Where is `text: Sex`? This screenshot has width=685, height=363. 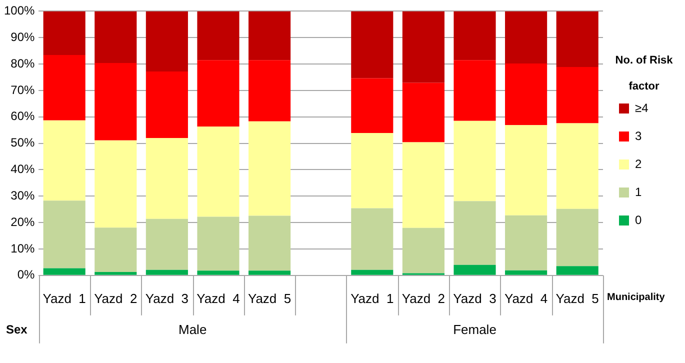
text: Sex is located at coordinates (17, 329).